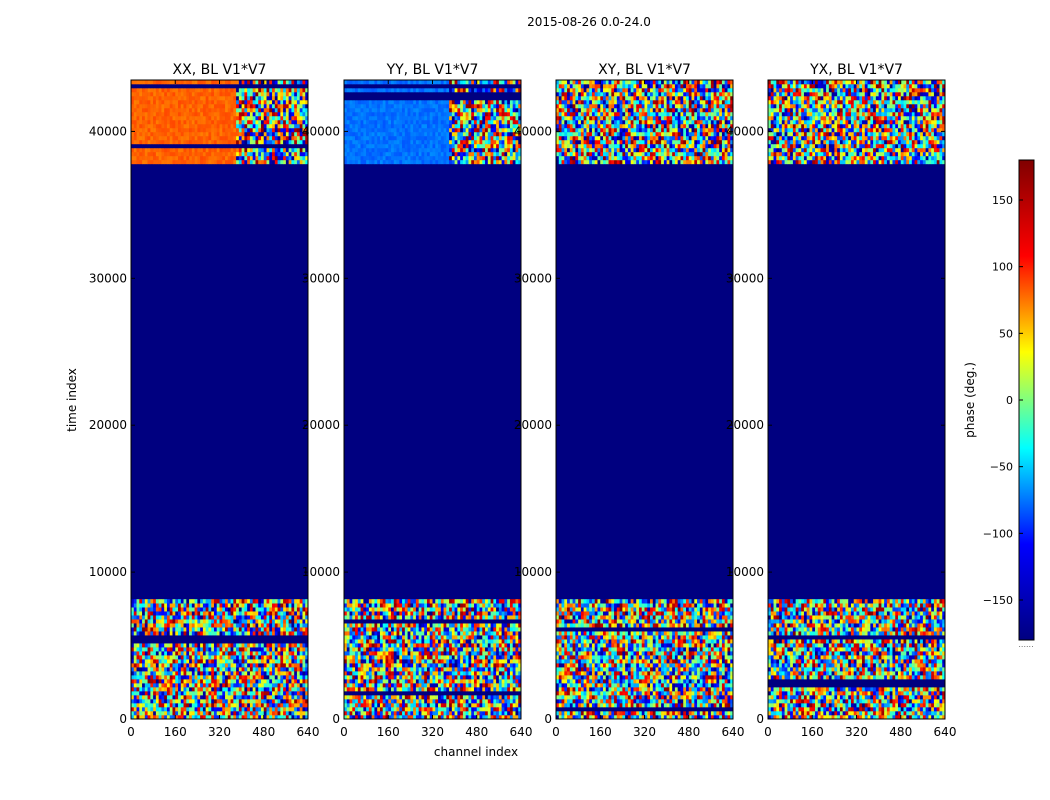 The height and width of the screenshot is (800, 1050). Describe the element at coordinates (644, 70) in the screenshot. I see `panel-title: XY, BL V1*V7` at that location.